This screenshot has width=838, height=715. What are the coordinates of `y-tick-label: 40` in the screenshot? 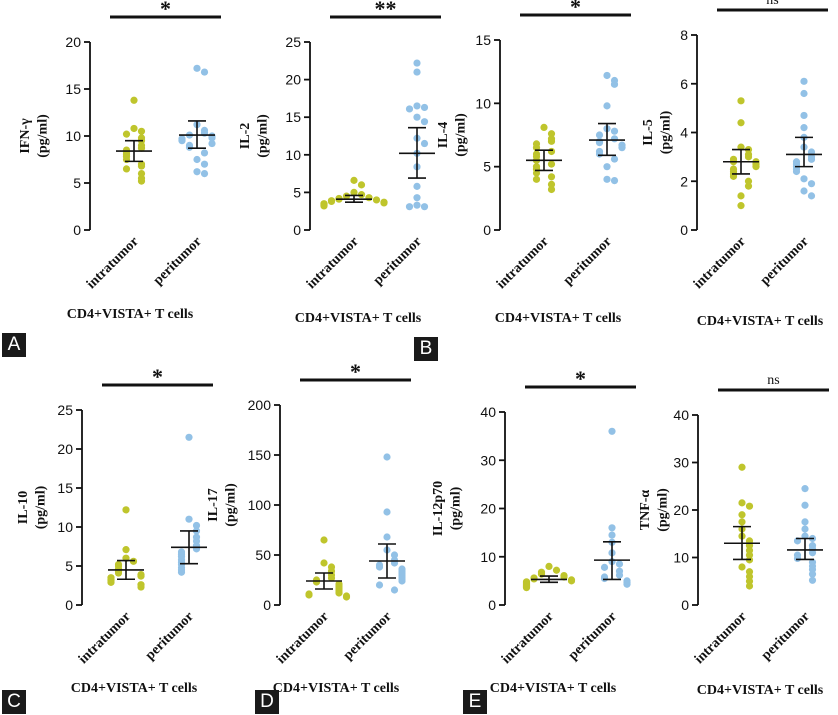 It's located at (488, 412).